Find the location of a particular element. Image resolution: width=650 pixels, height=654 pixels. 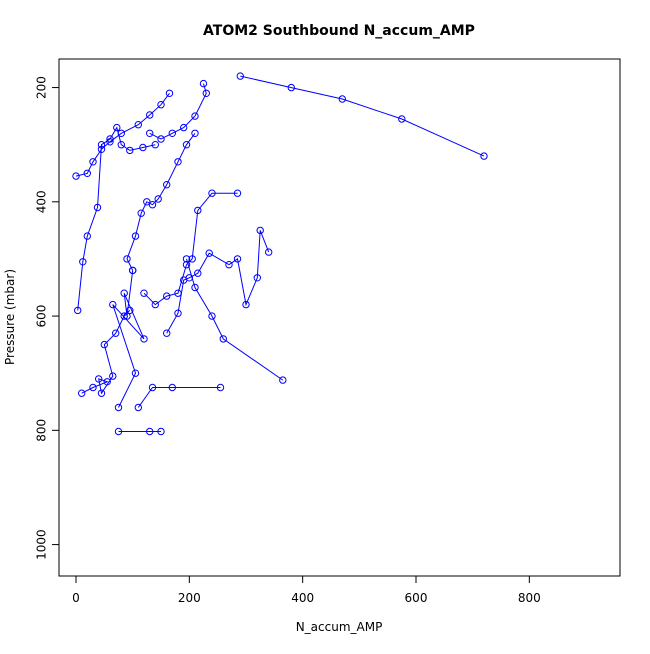

y-axis: 200 400 600 800 1000 is located at coordinates (47, 318).